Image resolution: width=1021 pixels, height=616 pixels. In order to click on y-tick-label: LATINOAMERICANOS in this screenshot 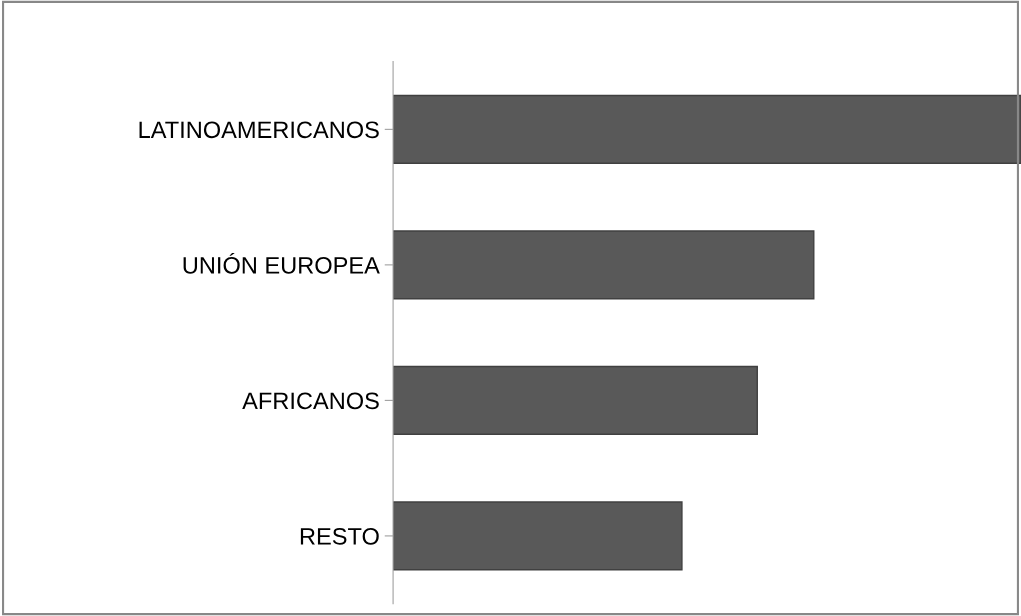, I will do `click(259, 130)`.